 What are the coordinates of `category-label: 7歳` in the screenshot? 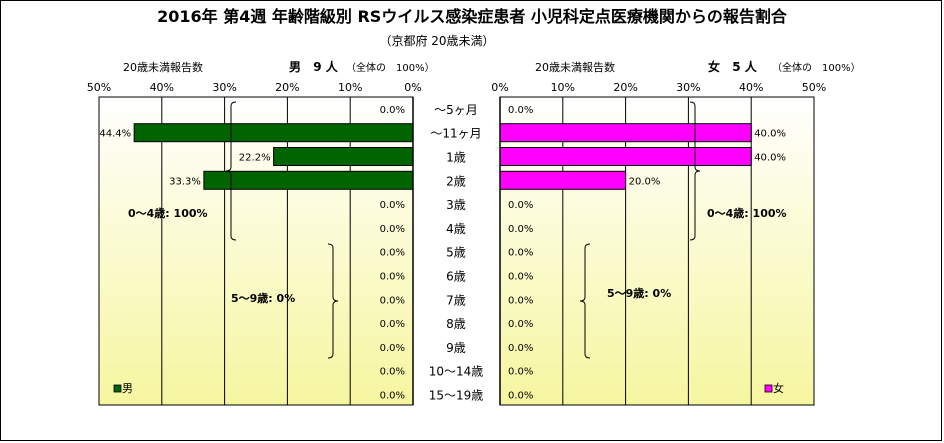 It's located at (456, 300).